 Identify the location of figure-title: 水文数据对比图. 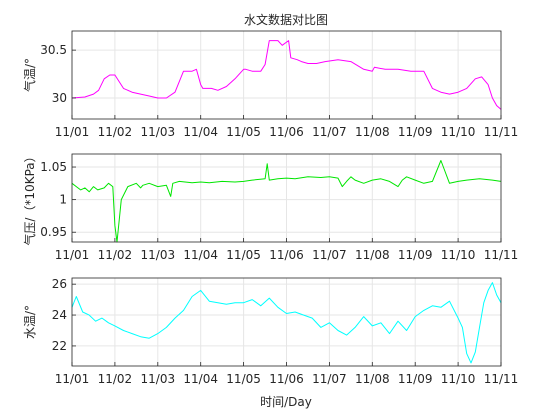
(286, 19).